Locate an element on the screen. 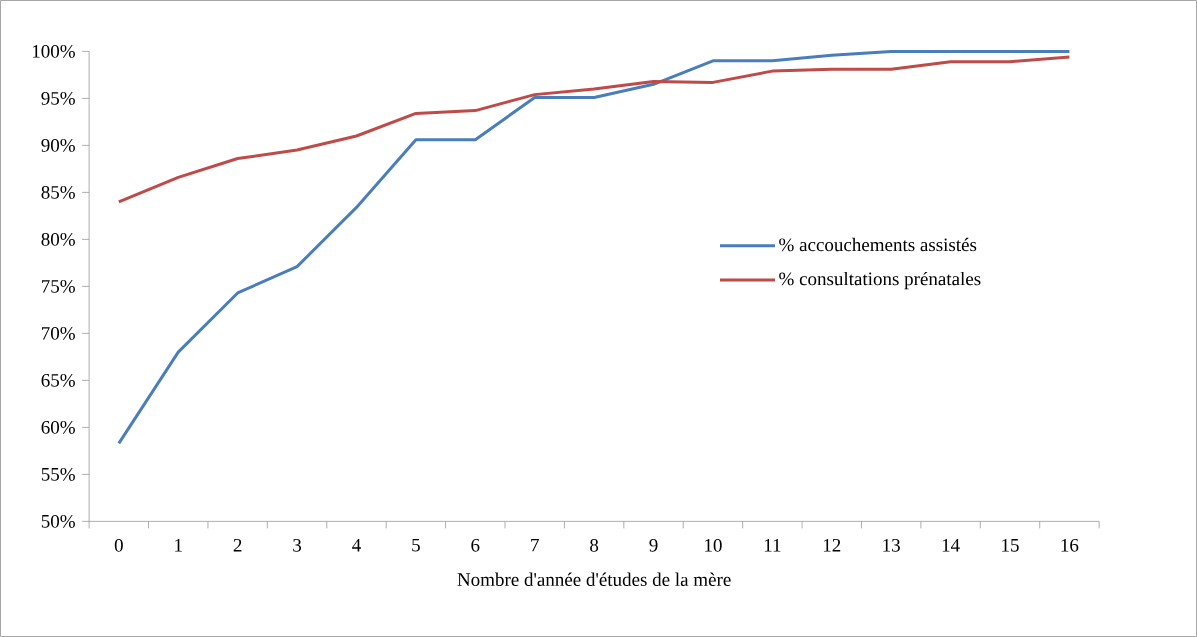 Image resolution: width=1197 pixels, height=637 pixels. y-tick-label: 50% is located at coordinates (58, 521).